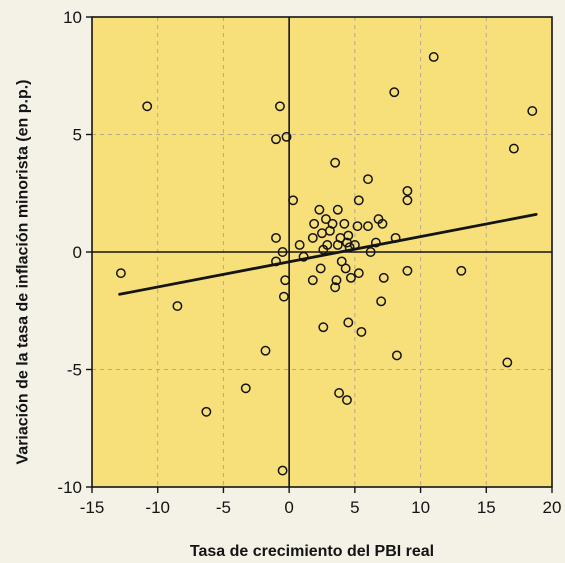  I want to click on trend-line-group, so click(328, 254).